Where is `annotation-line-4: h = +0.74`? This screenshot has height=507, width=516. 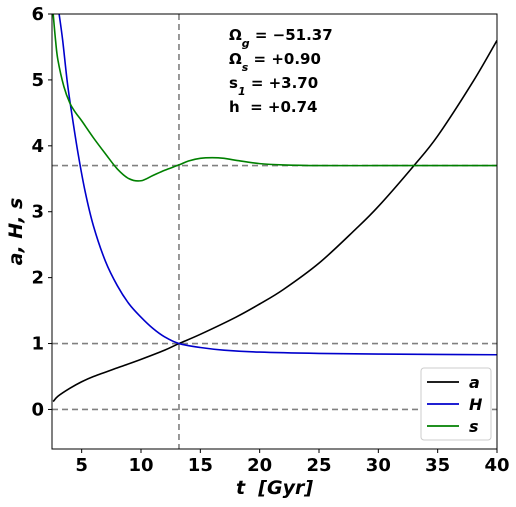
annotation-line-4: h = +0.74 is located at coordinates (273, 107).